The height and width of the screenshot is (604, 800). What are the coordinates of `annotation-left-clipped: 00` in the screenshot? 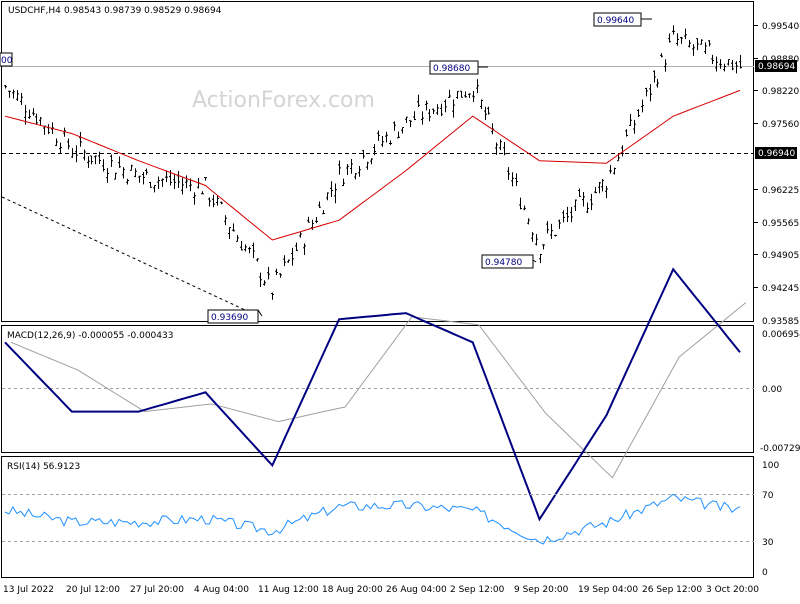 It's located at (6, 59).